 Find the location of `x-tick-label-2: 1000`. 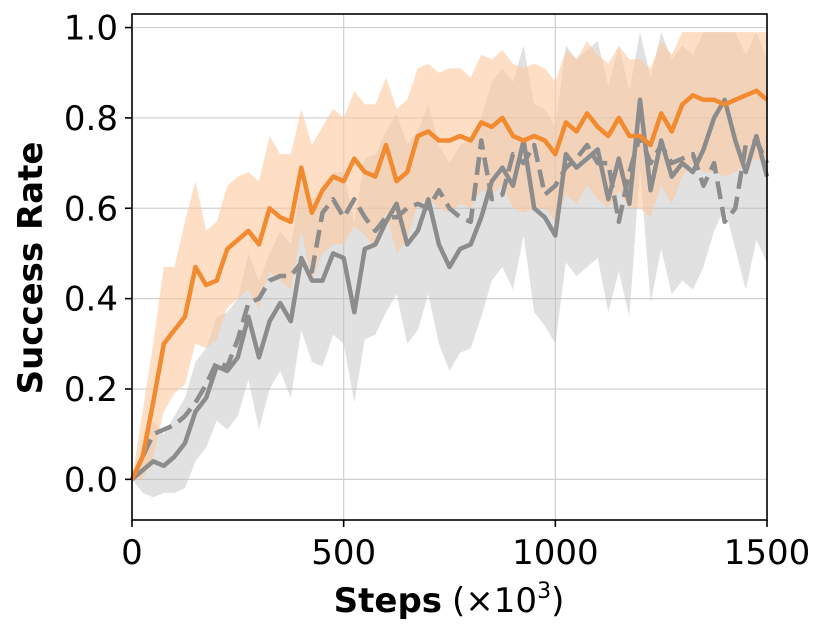

x-tick-label-2: 1000 is located at coordinates (555, 553).